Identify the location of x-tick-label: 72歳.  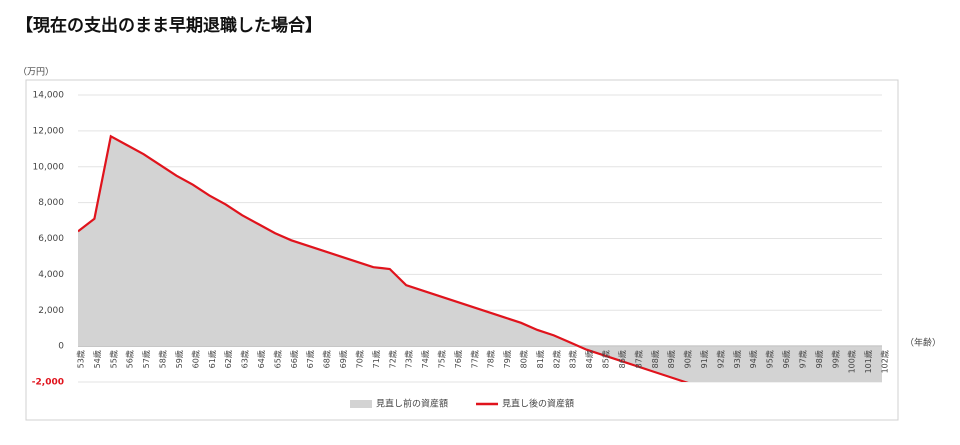
(392, 359).